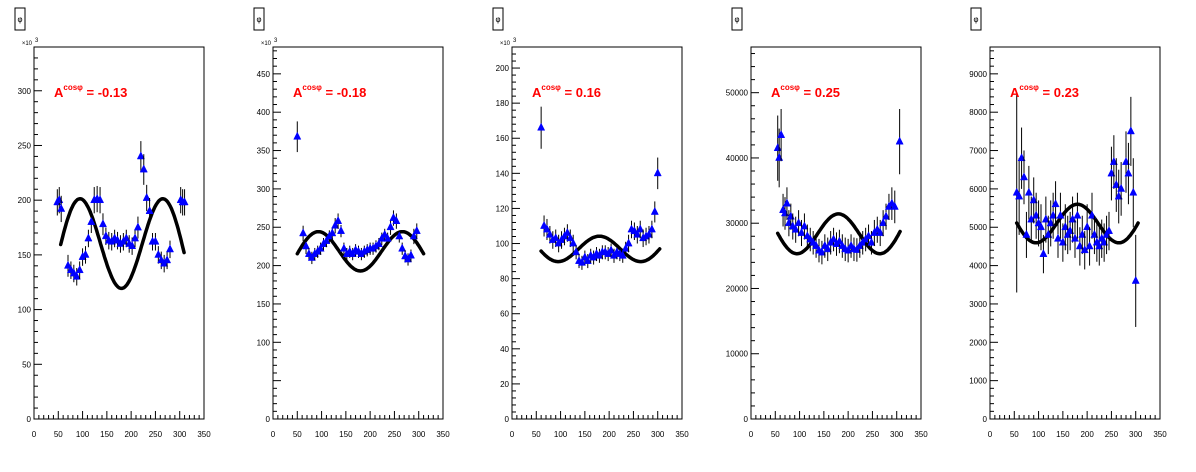  What do you see at coordinates (264, 304) in the screenshot?
I see `y-tick-label: 150` at bounding box center [264, 304].